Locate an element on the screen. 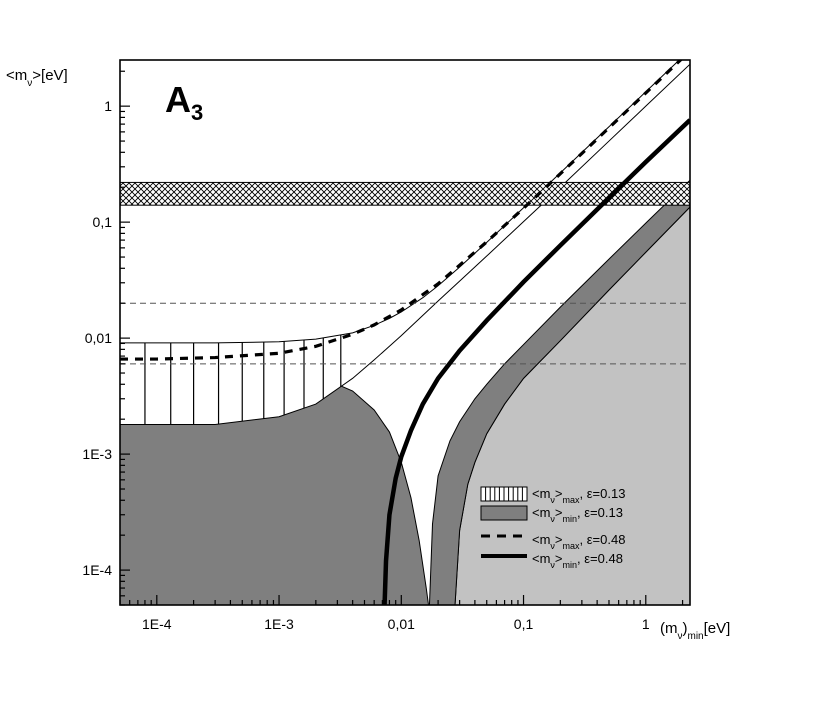 The height and width of the screenshot is (708, 817). legend-entry-2: <mν>max, ε=0.48 is located at coordinates (578, 541).